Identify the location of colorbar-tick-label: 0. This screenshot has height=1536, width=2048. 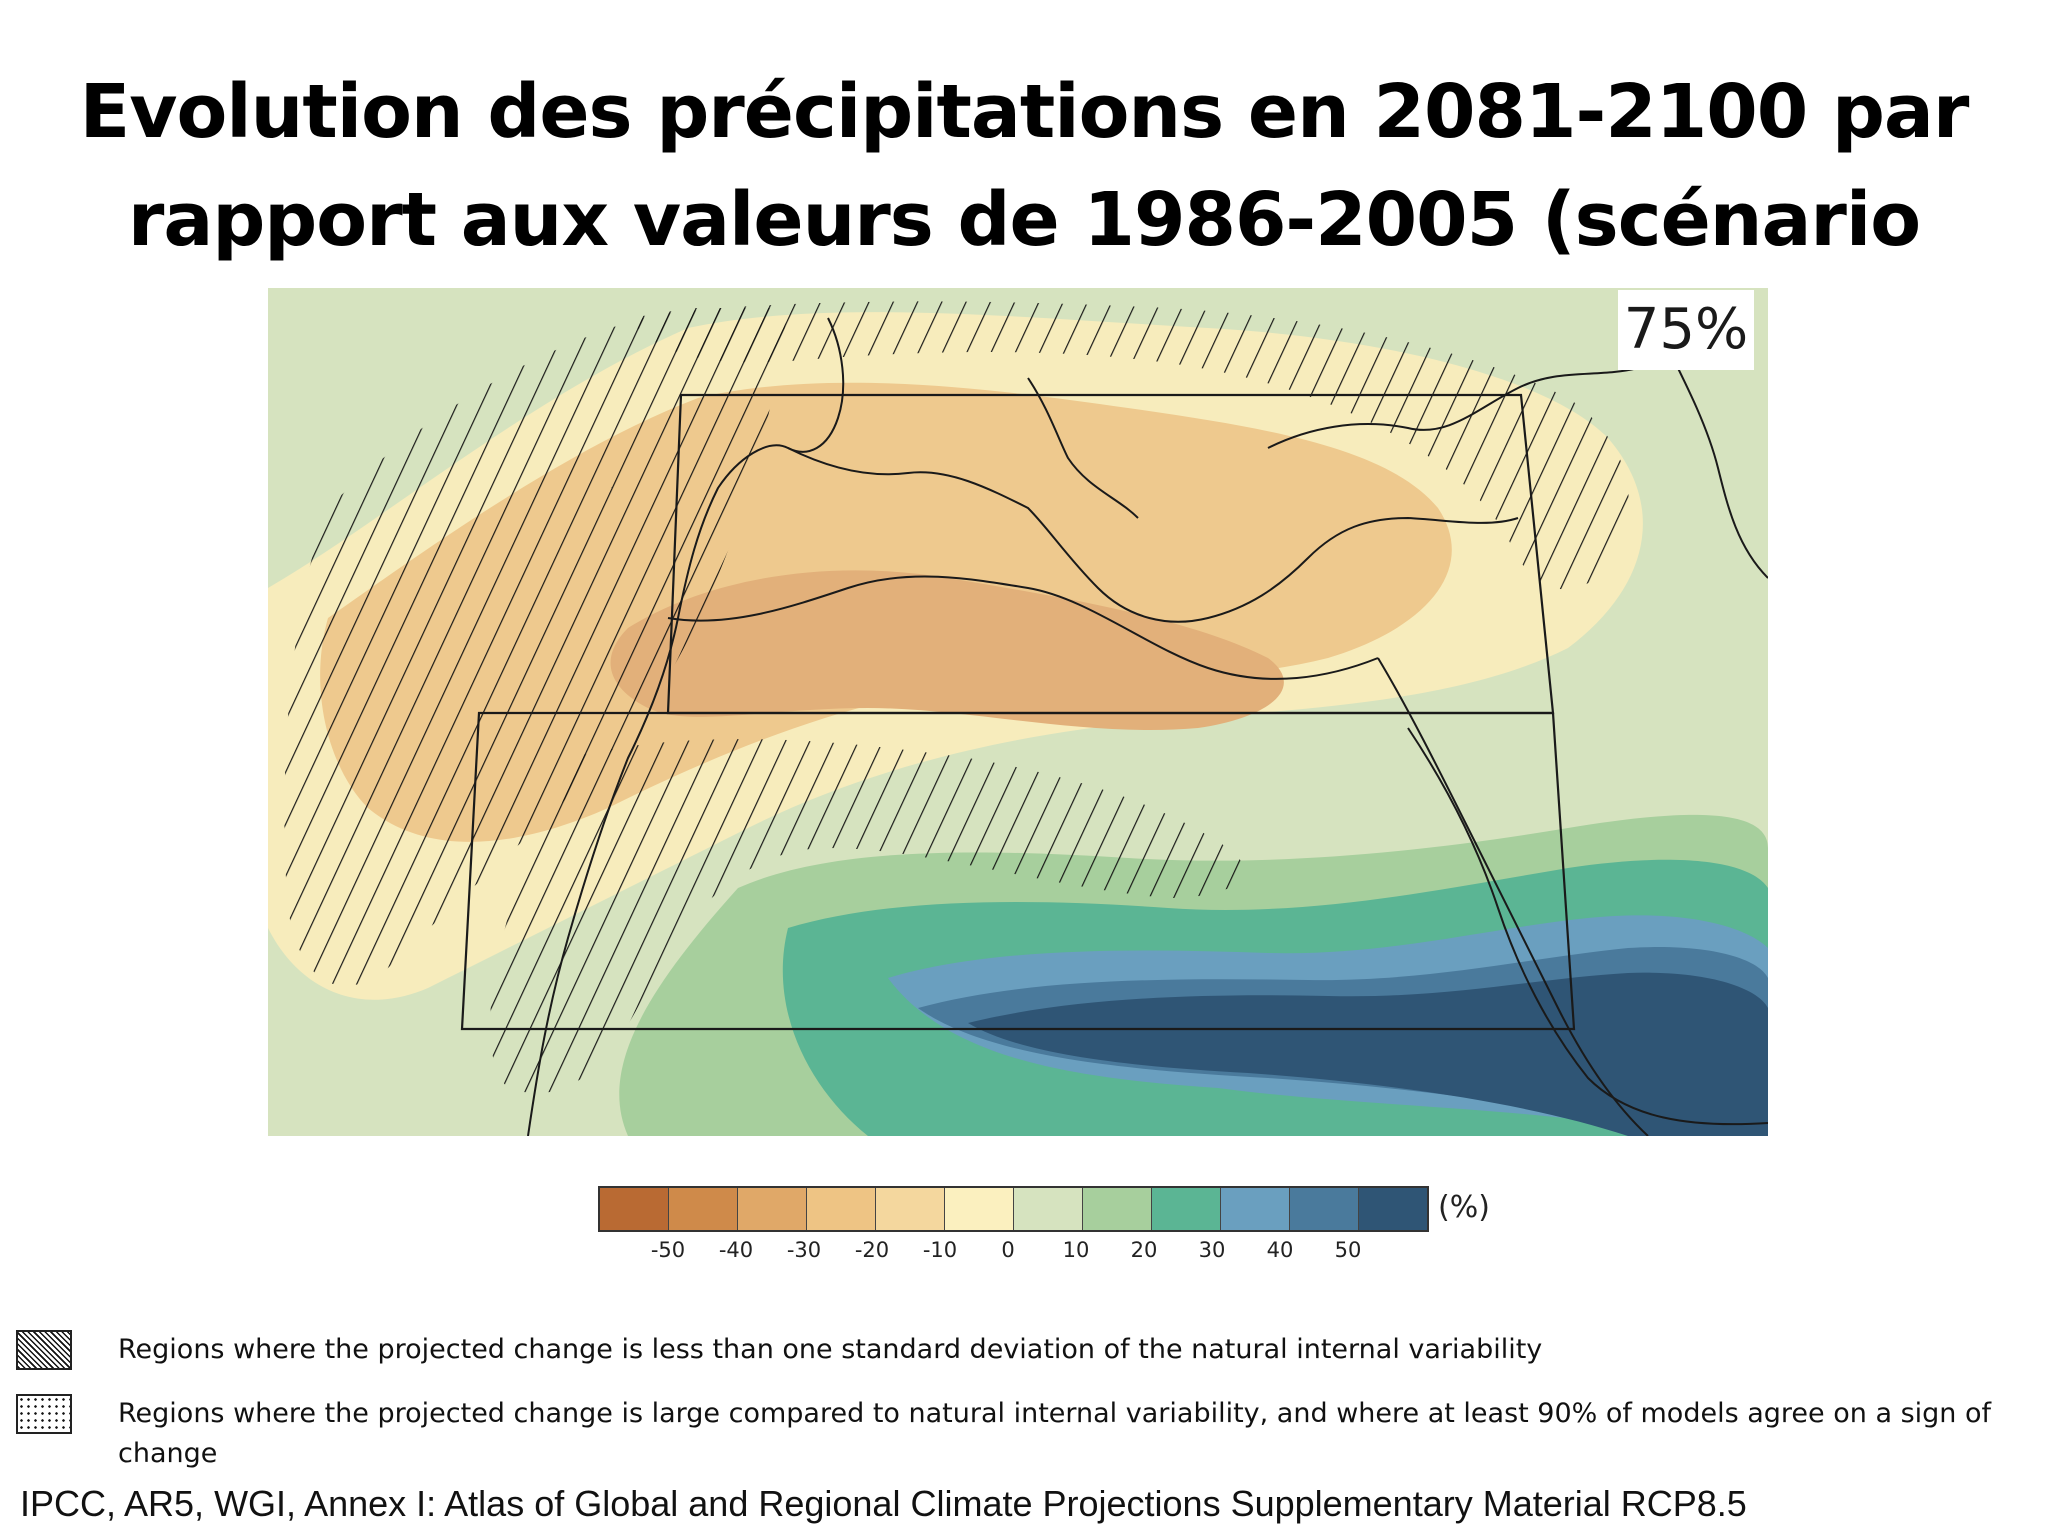
(1008, 1250).